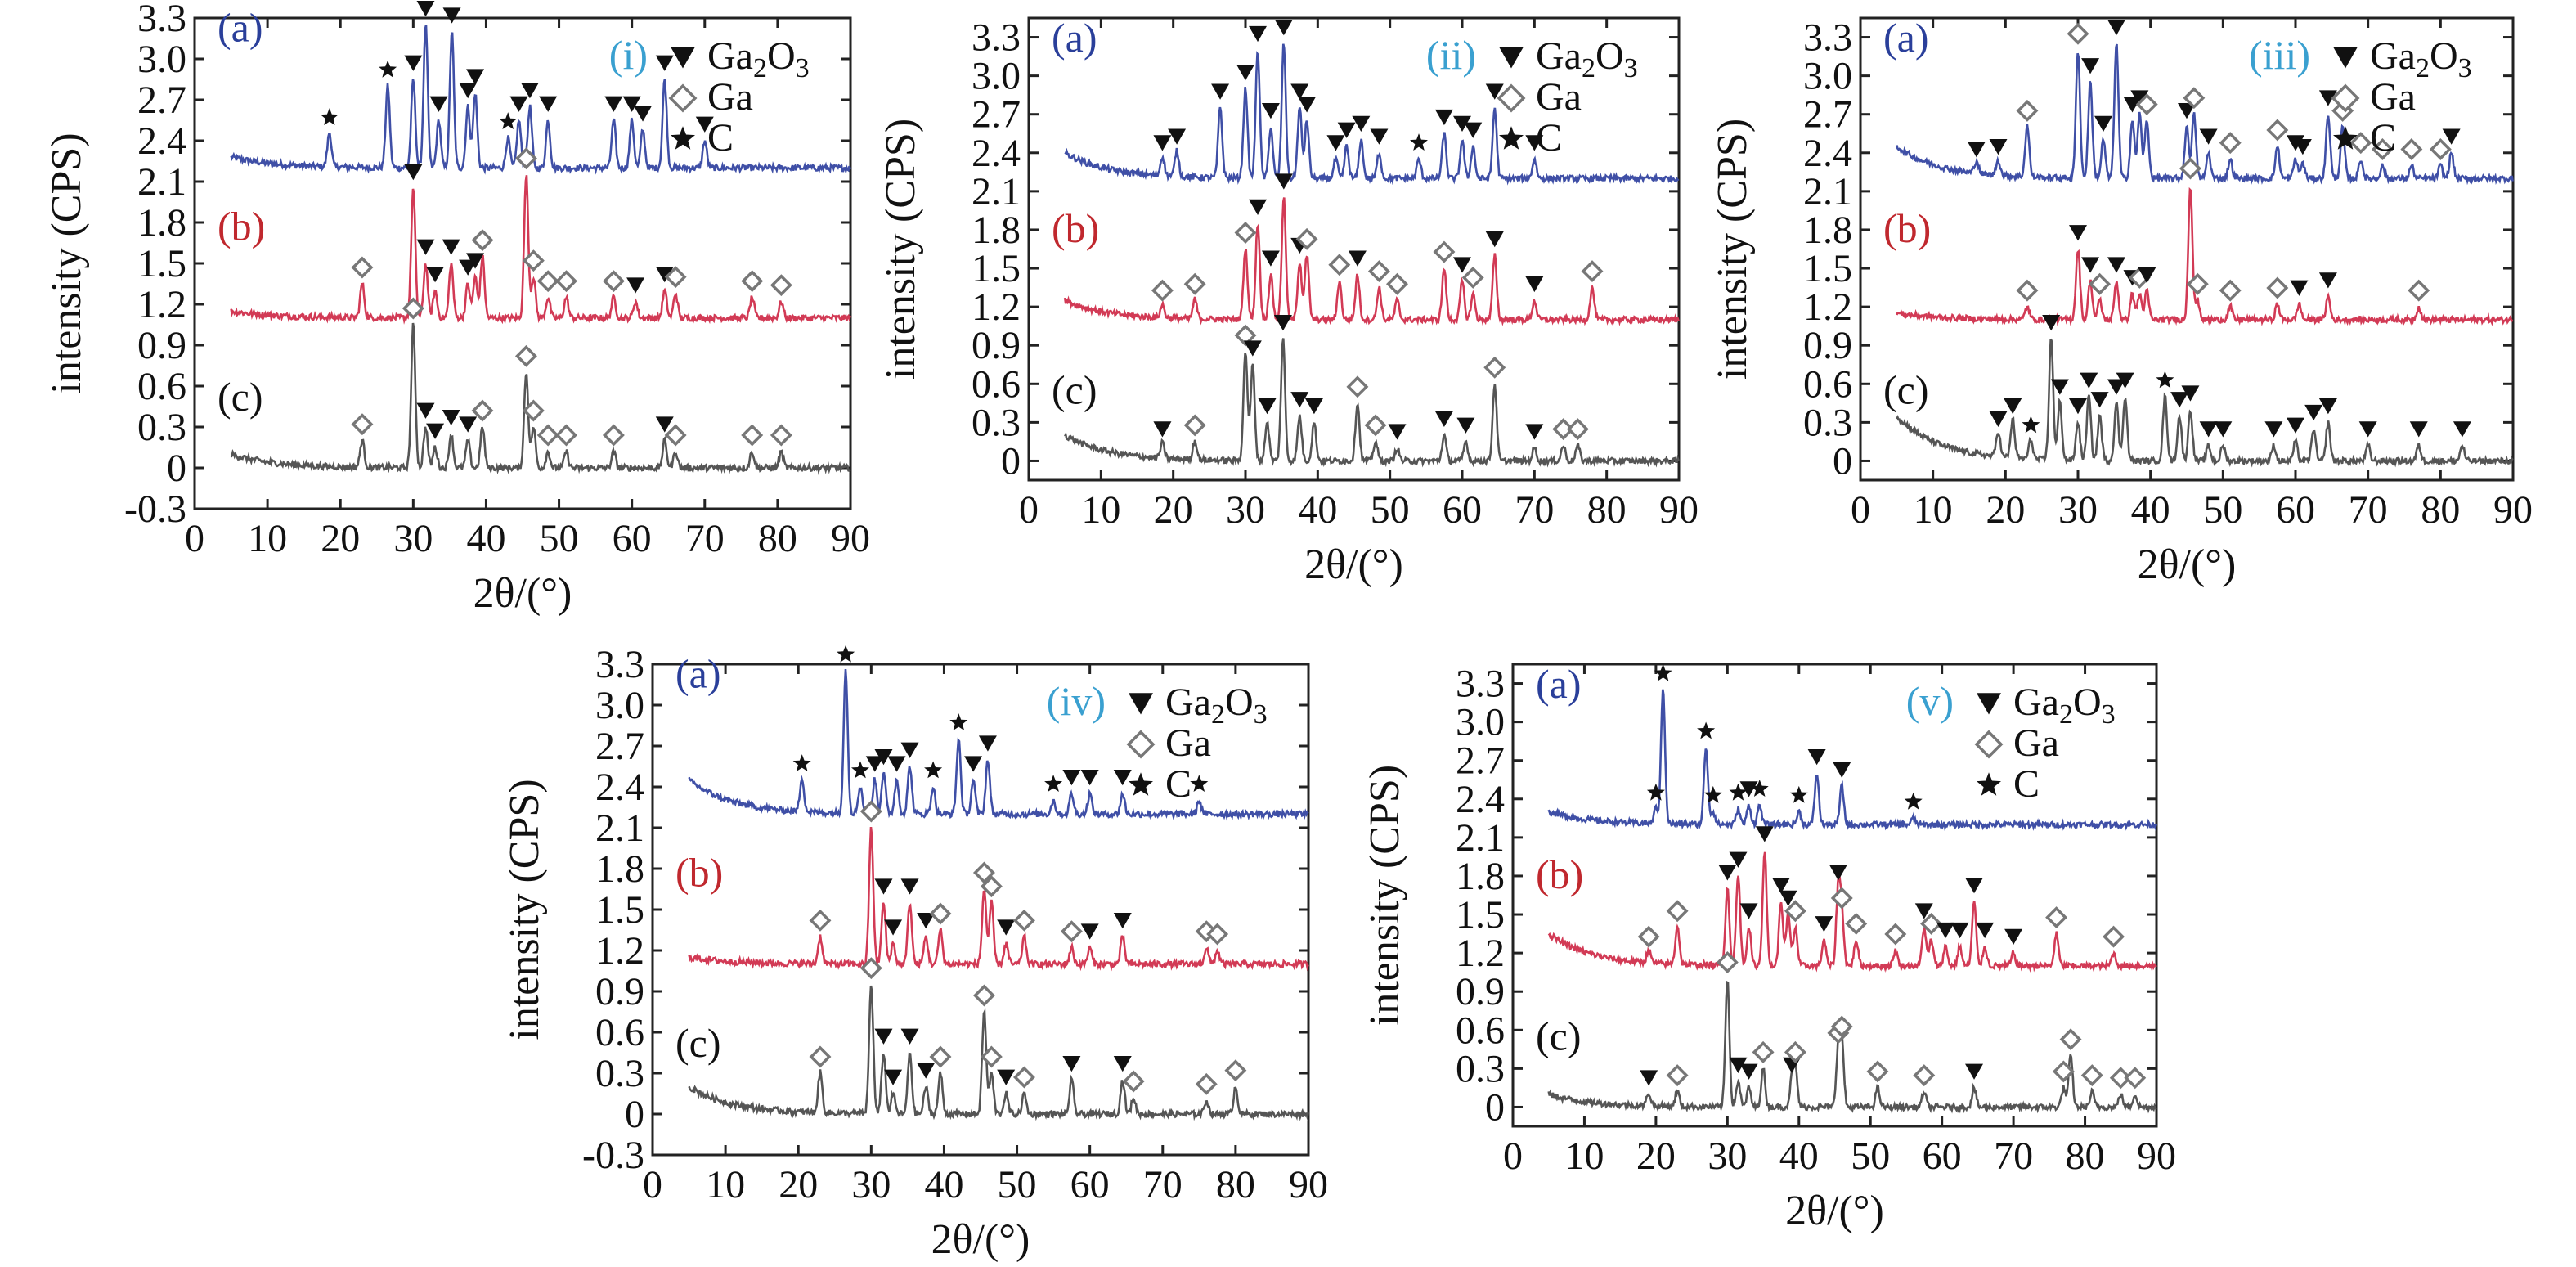 The image size is (2576, 1267). Describe the element at coordinates (725, 1184) in the screenshot. I see `x-tick-label: 10` at that location.